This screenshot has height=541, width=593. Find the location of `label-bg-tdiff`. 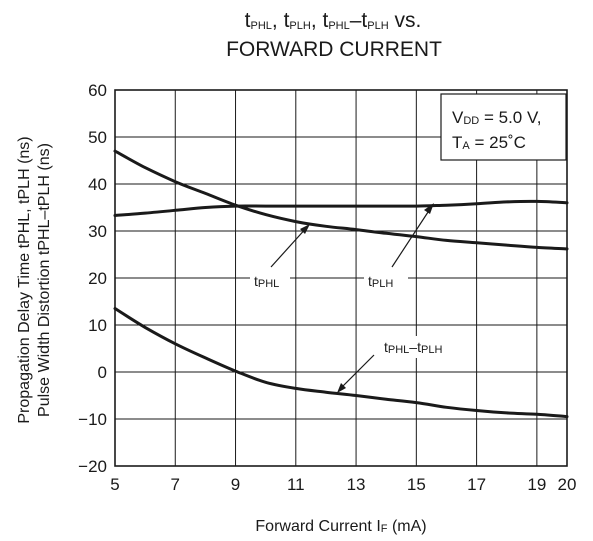

label-bg-tdiff is located at coordinates (425, 347).